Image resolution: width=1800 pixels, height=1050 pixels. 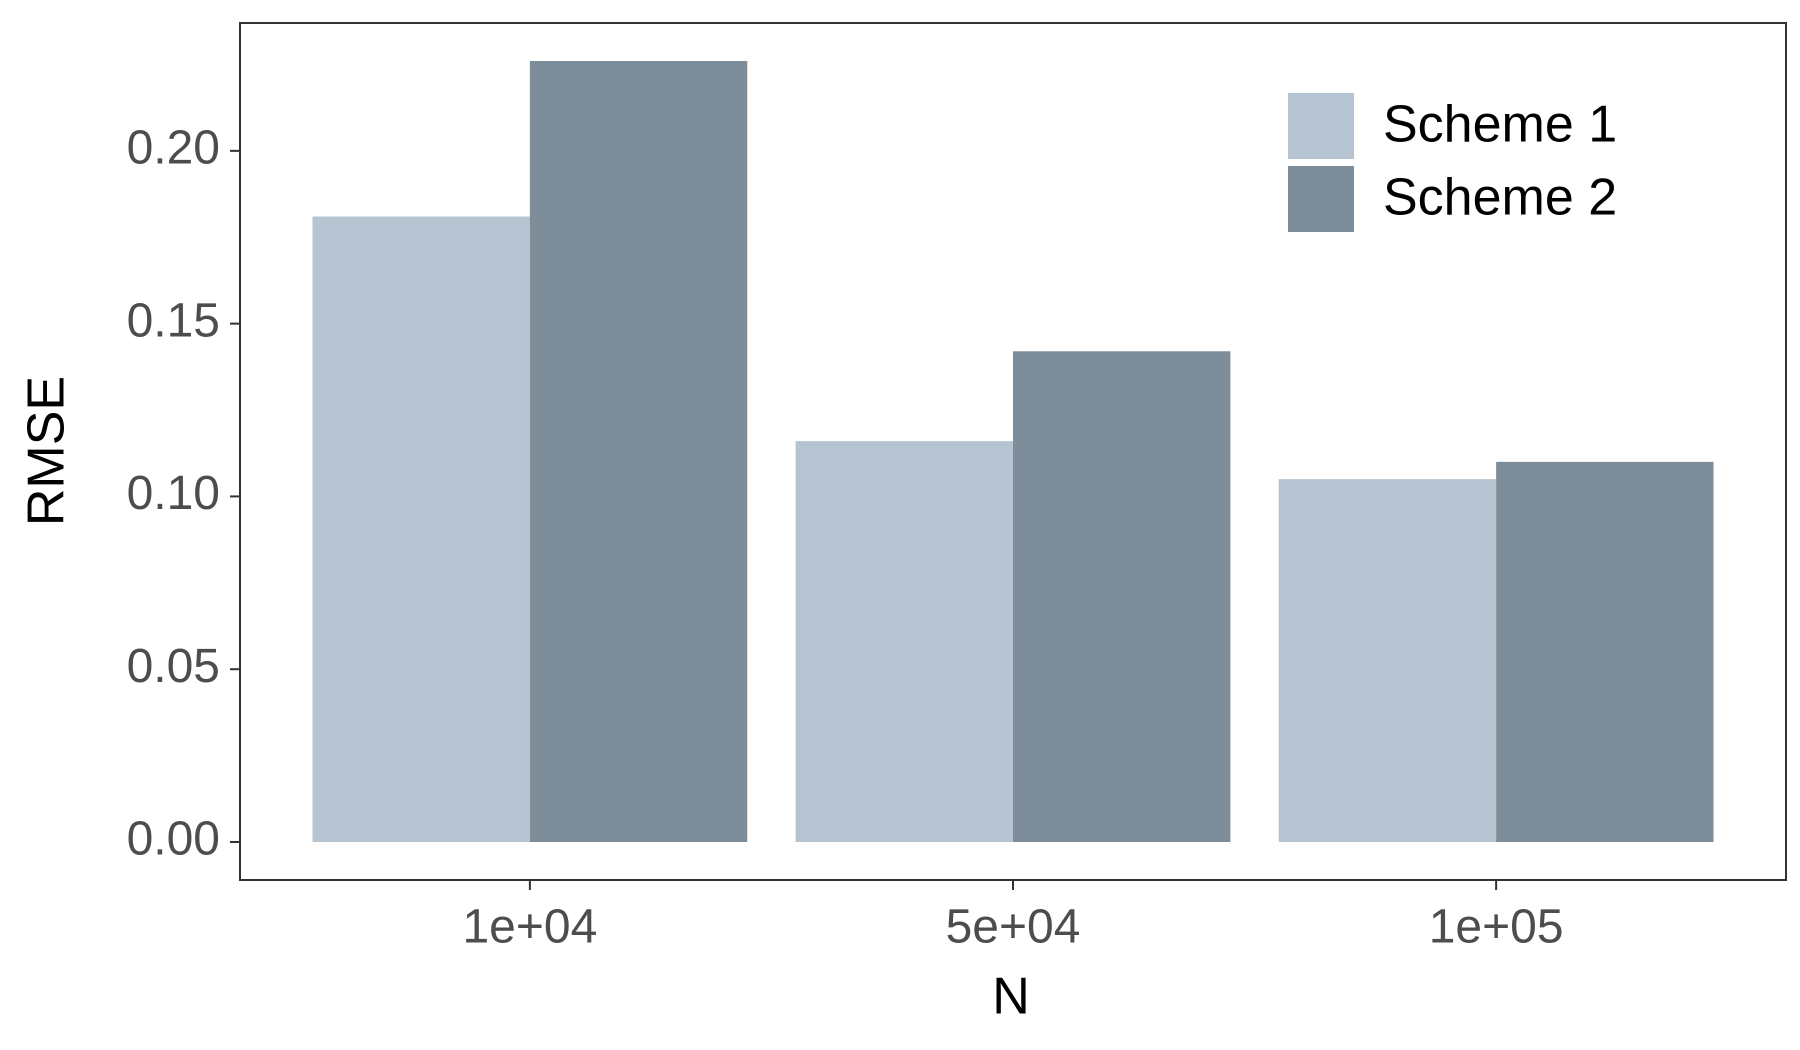 I want to click on x-tick-label: 5e+04, so click(x=1013, y=927).